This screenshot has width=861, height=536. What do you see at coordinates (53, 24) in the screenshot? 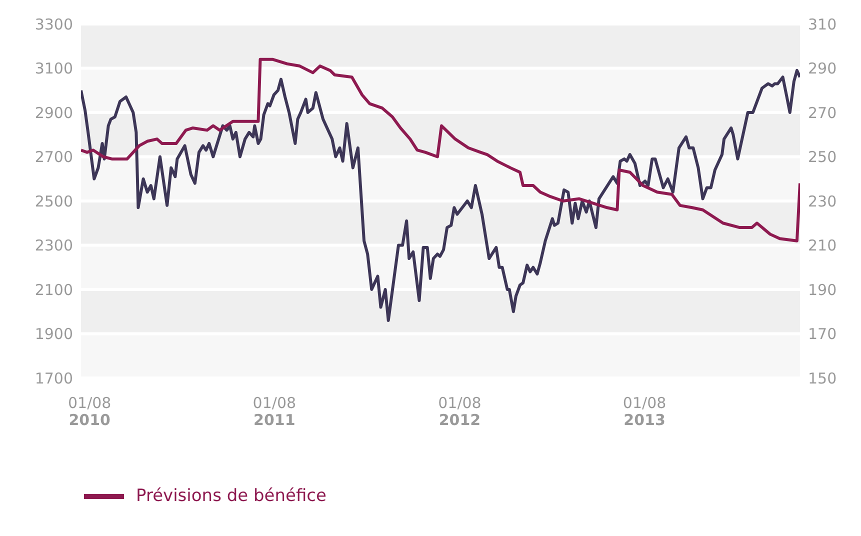
I see `y-tick-label: 3300` at bounding box center [53, 24].